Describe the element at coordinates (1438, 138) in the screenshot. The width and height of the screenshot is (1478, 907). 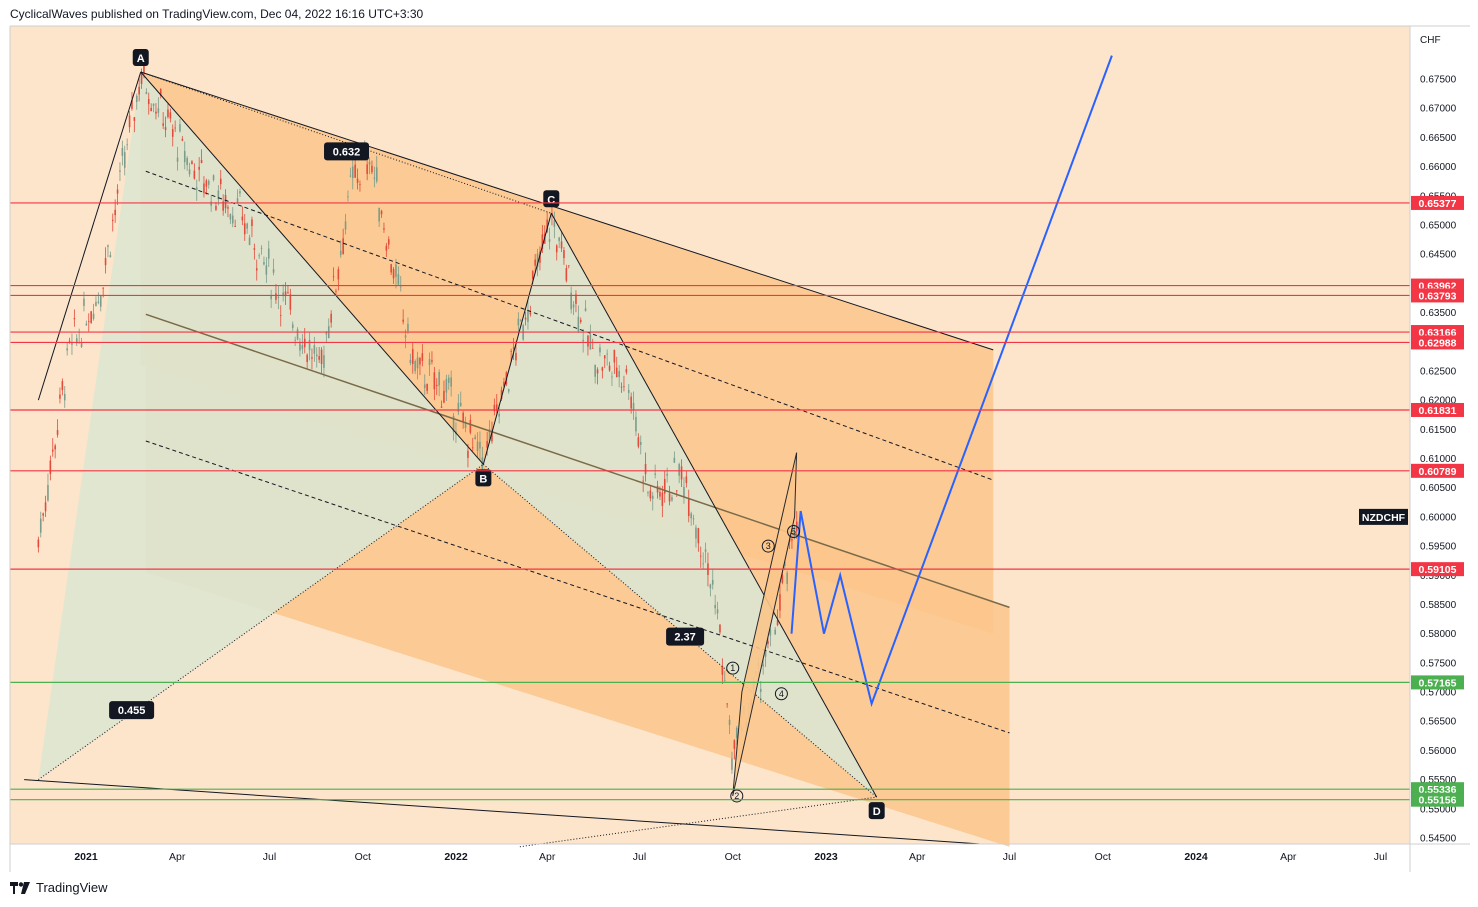
I see `y-tick-label: 0.66500` at that location.